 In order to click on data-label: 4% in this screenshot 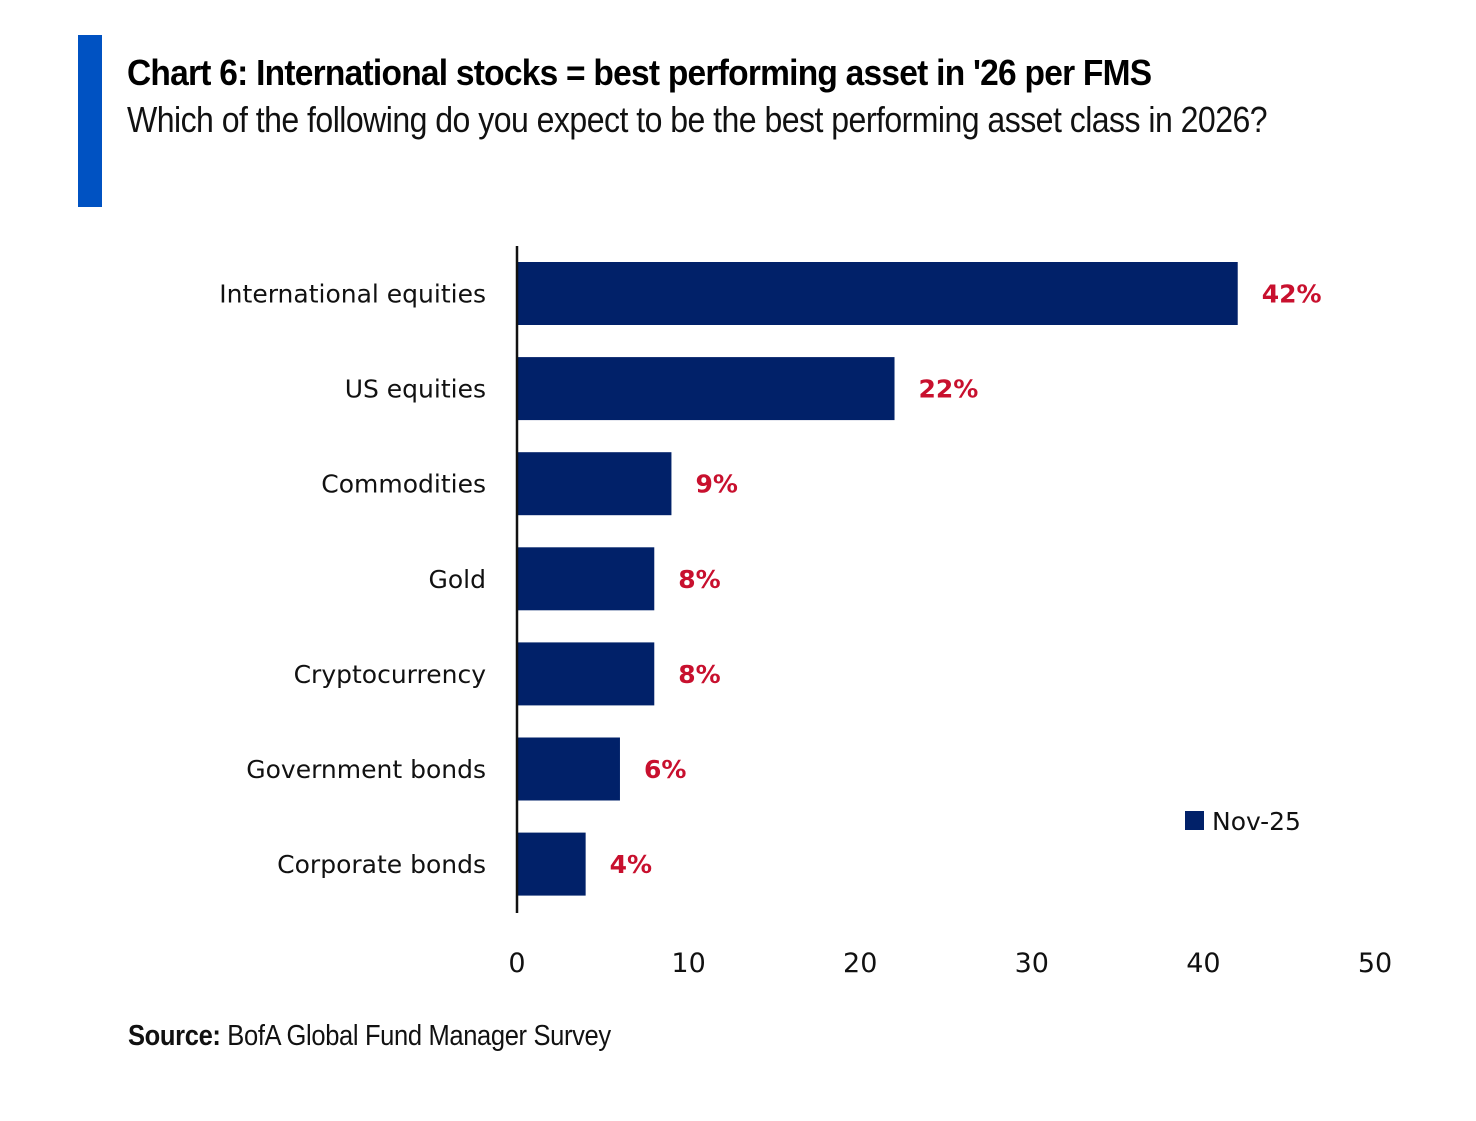, I will do `click(631, 864)`.